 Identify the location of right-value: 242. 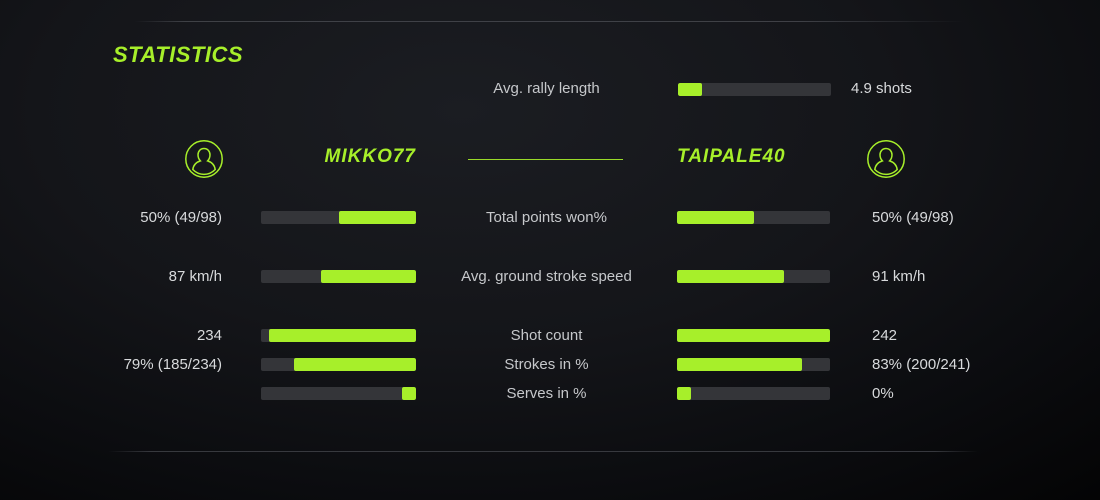
(885, 335).